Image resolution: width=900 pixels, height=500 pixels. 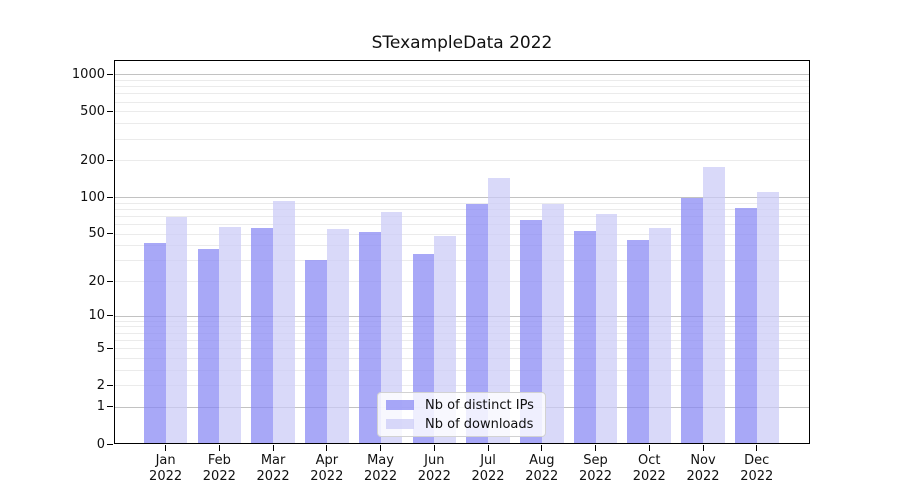 What do you see at coordinates (595, 468) in the screenshot?
I see `x-tick-label-sep: Sep 2022` at bounding box center [595, 468].